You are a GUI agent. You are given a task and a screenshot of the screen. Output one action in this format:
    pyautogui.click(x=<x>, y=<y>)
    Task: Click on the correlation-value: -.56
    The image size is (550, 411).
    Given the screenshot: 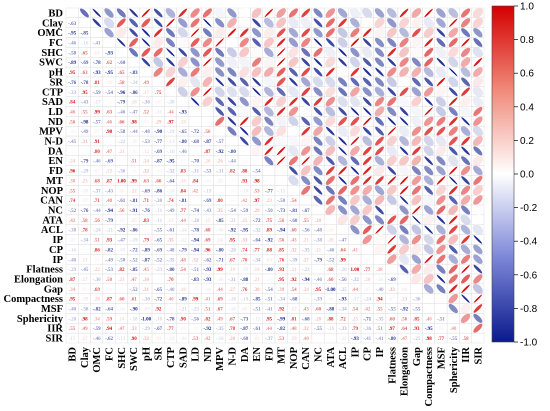 What is the action you would take?
    pyautogui.click(x=195, y=319)
    